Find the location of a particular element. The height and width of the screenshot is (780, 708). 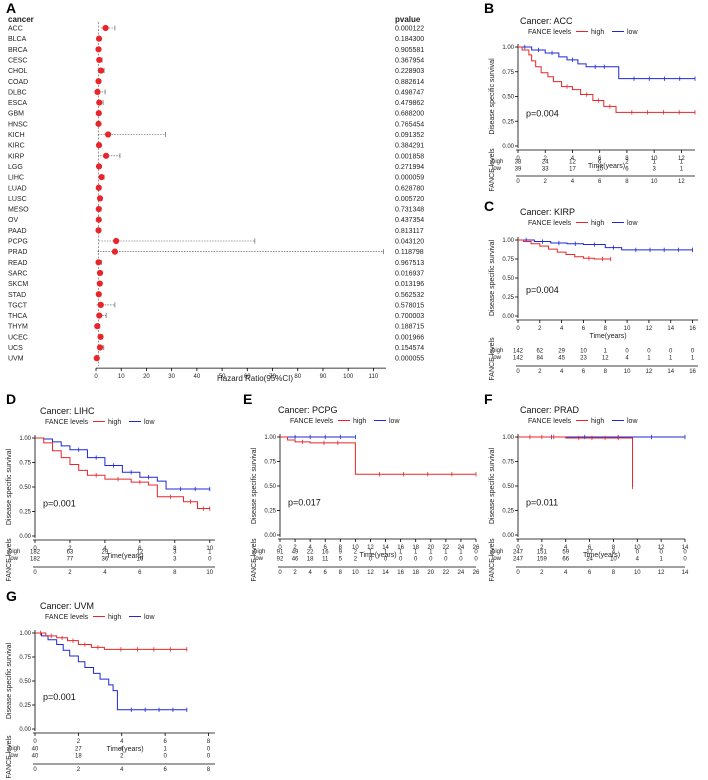

km-risk-x-tick-label: 18 is located at coordinates (415, 573).